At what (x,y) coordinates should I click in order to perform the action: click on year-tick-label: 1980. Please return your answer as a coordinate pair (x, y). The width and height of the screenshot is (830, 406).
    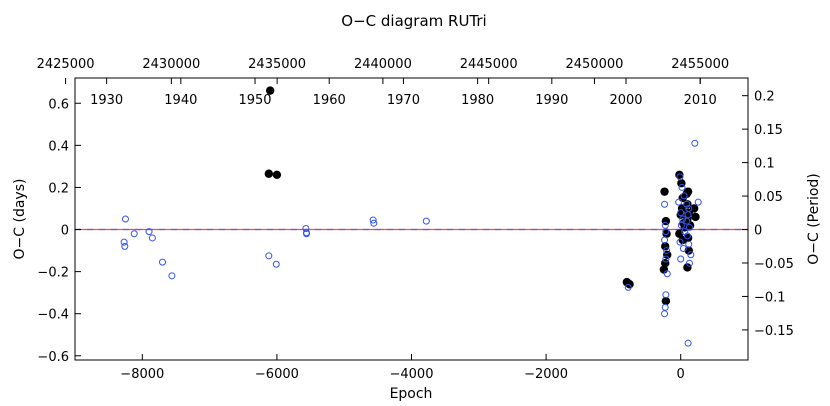
    Looking at the image, I should click on (477, 100).